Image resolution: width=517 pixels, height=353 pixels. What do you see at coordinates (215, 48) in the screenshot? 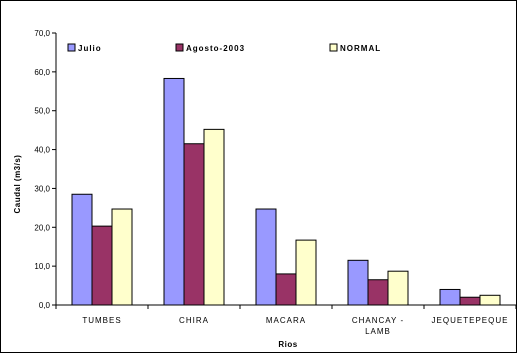
I see `legend-label: Agosto-2003` at bounding box center [215, 48].